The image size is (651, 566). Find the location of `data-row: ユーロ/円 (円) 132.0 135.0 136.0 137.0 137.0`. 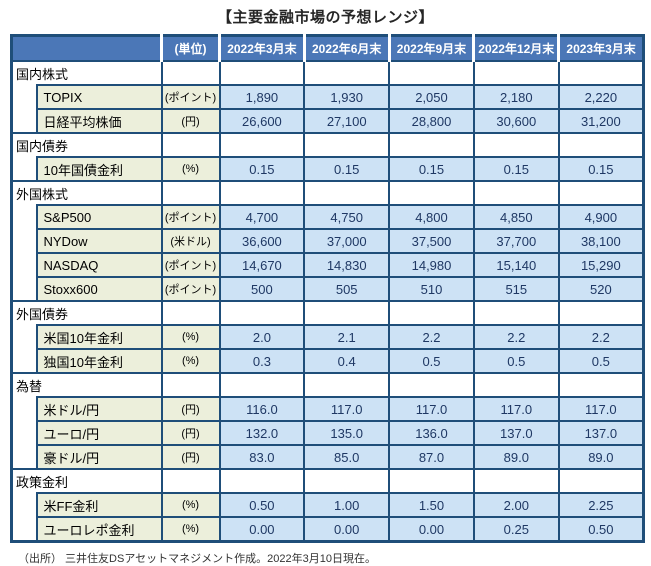

data-row: ユーロ/円 (円) 132.0 135.0 136.0 137.0 137.0 is located at coordinates (328, 433).